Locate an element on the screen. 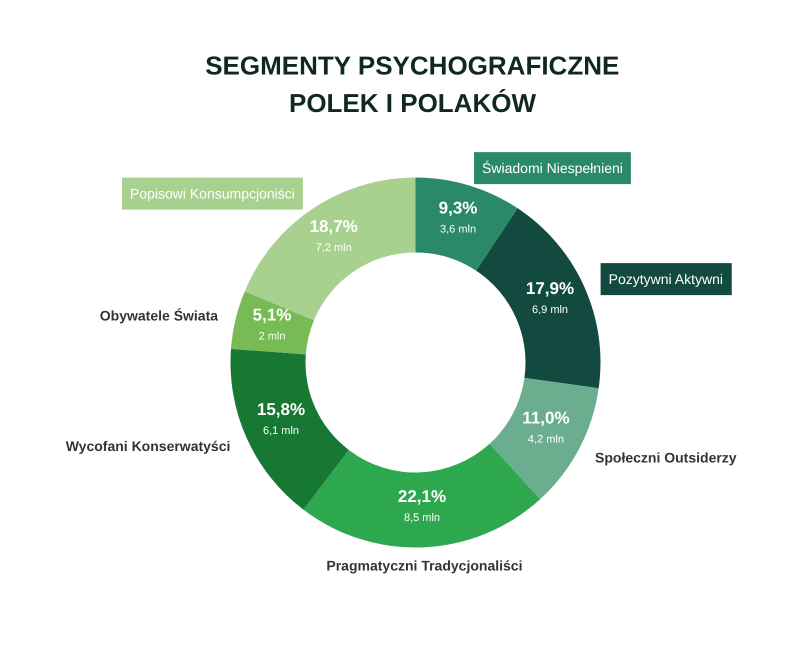  data-label: 9,3% 3,6 mln is located at coordinates (458, 217).